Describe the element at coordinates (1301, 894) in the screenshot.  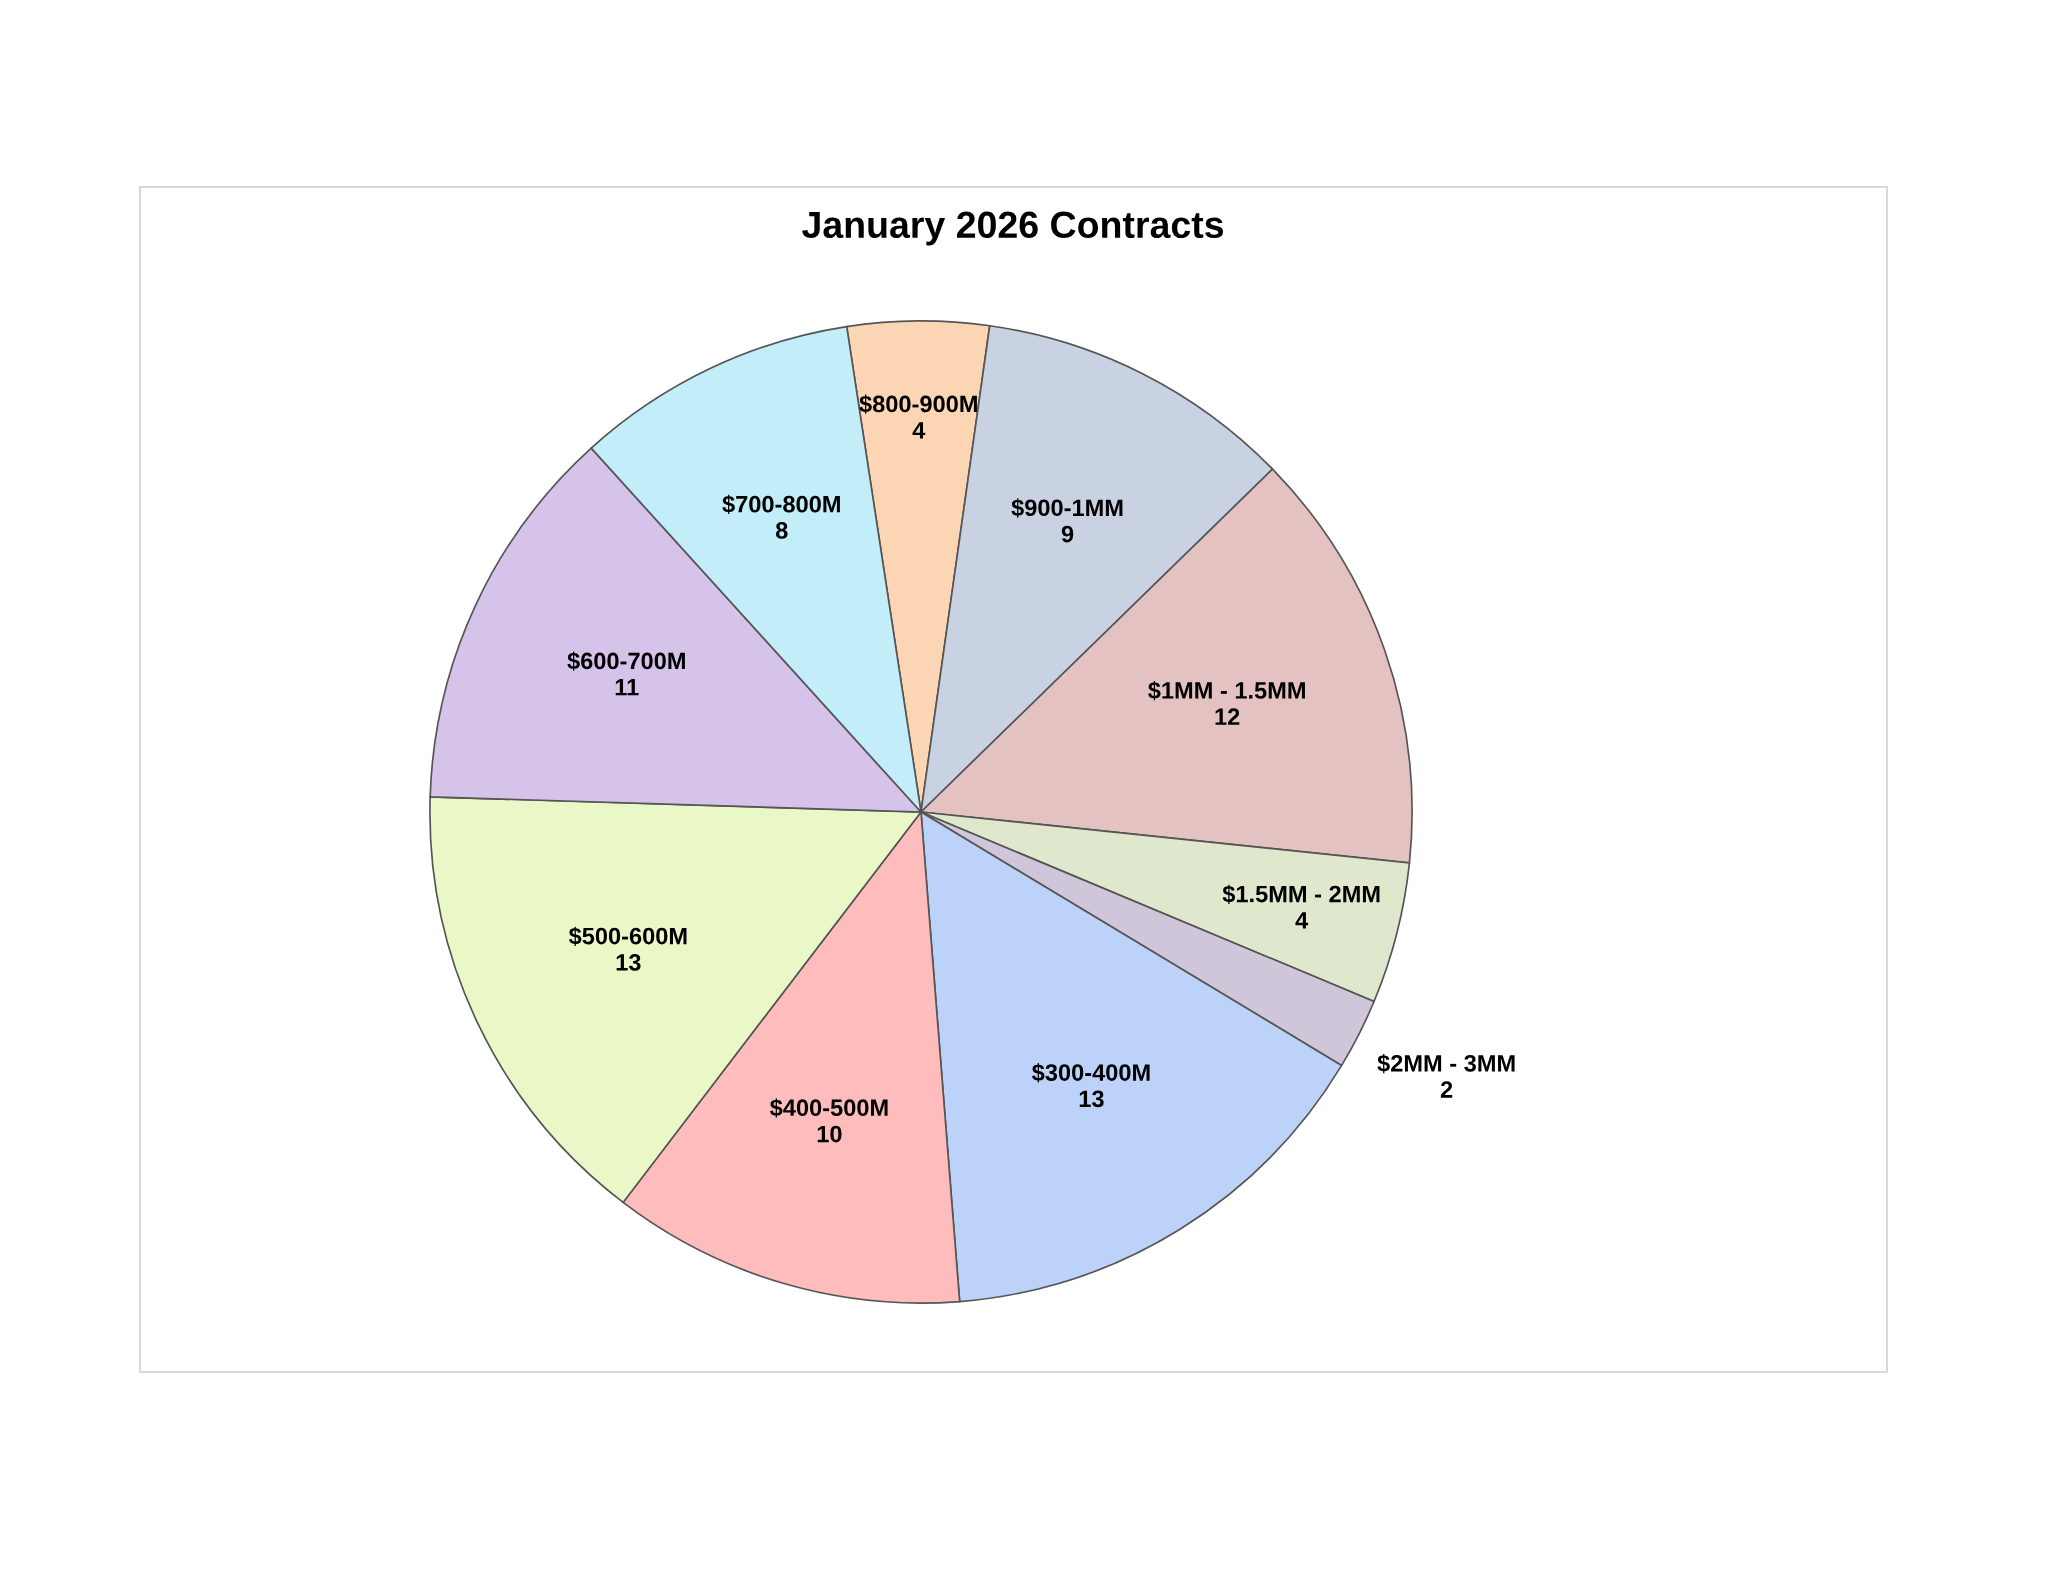
I see `slice-label: $1.5MM - 2MM` at that location.